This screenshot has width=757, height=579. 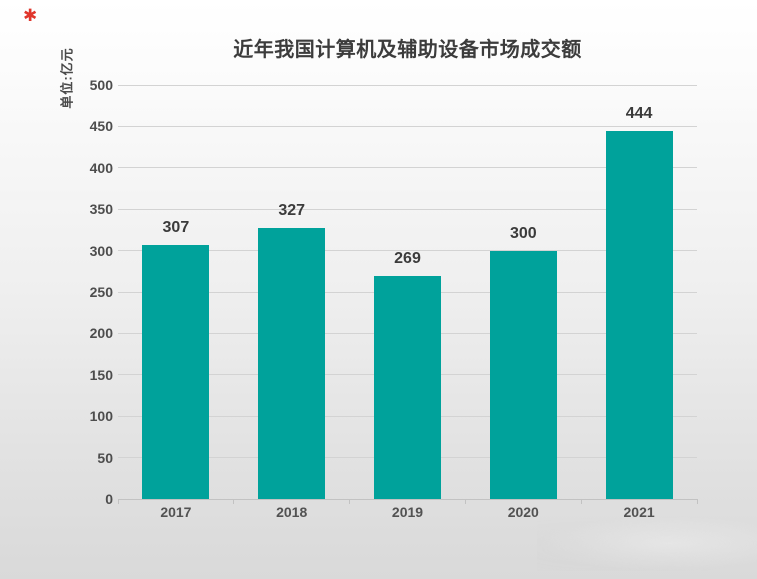 What do you see at coordinates (176, 512) in the screenshot?
I see `x-axis-label-2017: 2017` at bounding box center [176, 512].